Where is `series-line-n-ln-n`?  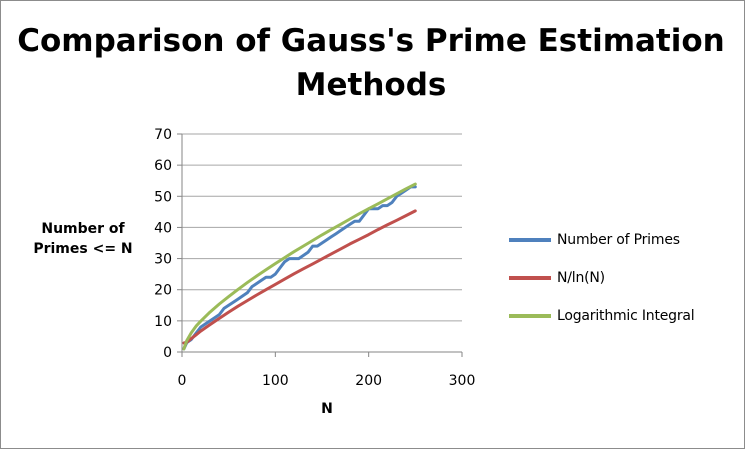 series-line-n-ln-n is located at coordinates (299, 277).